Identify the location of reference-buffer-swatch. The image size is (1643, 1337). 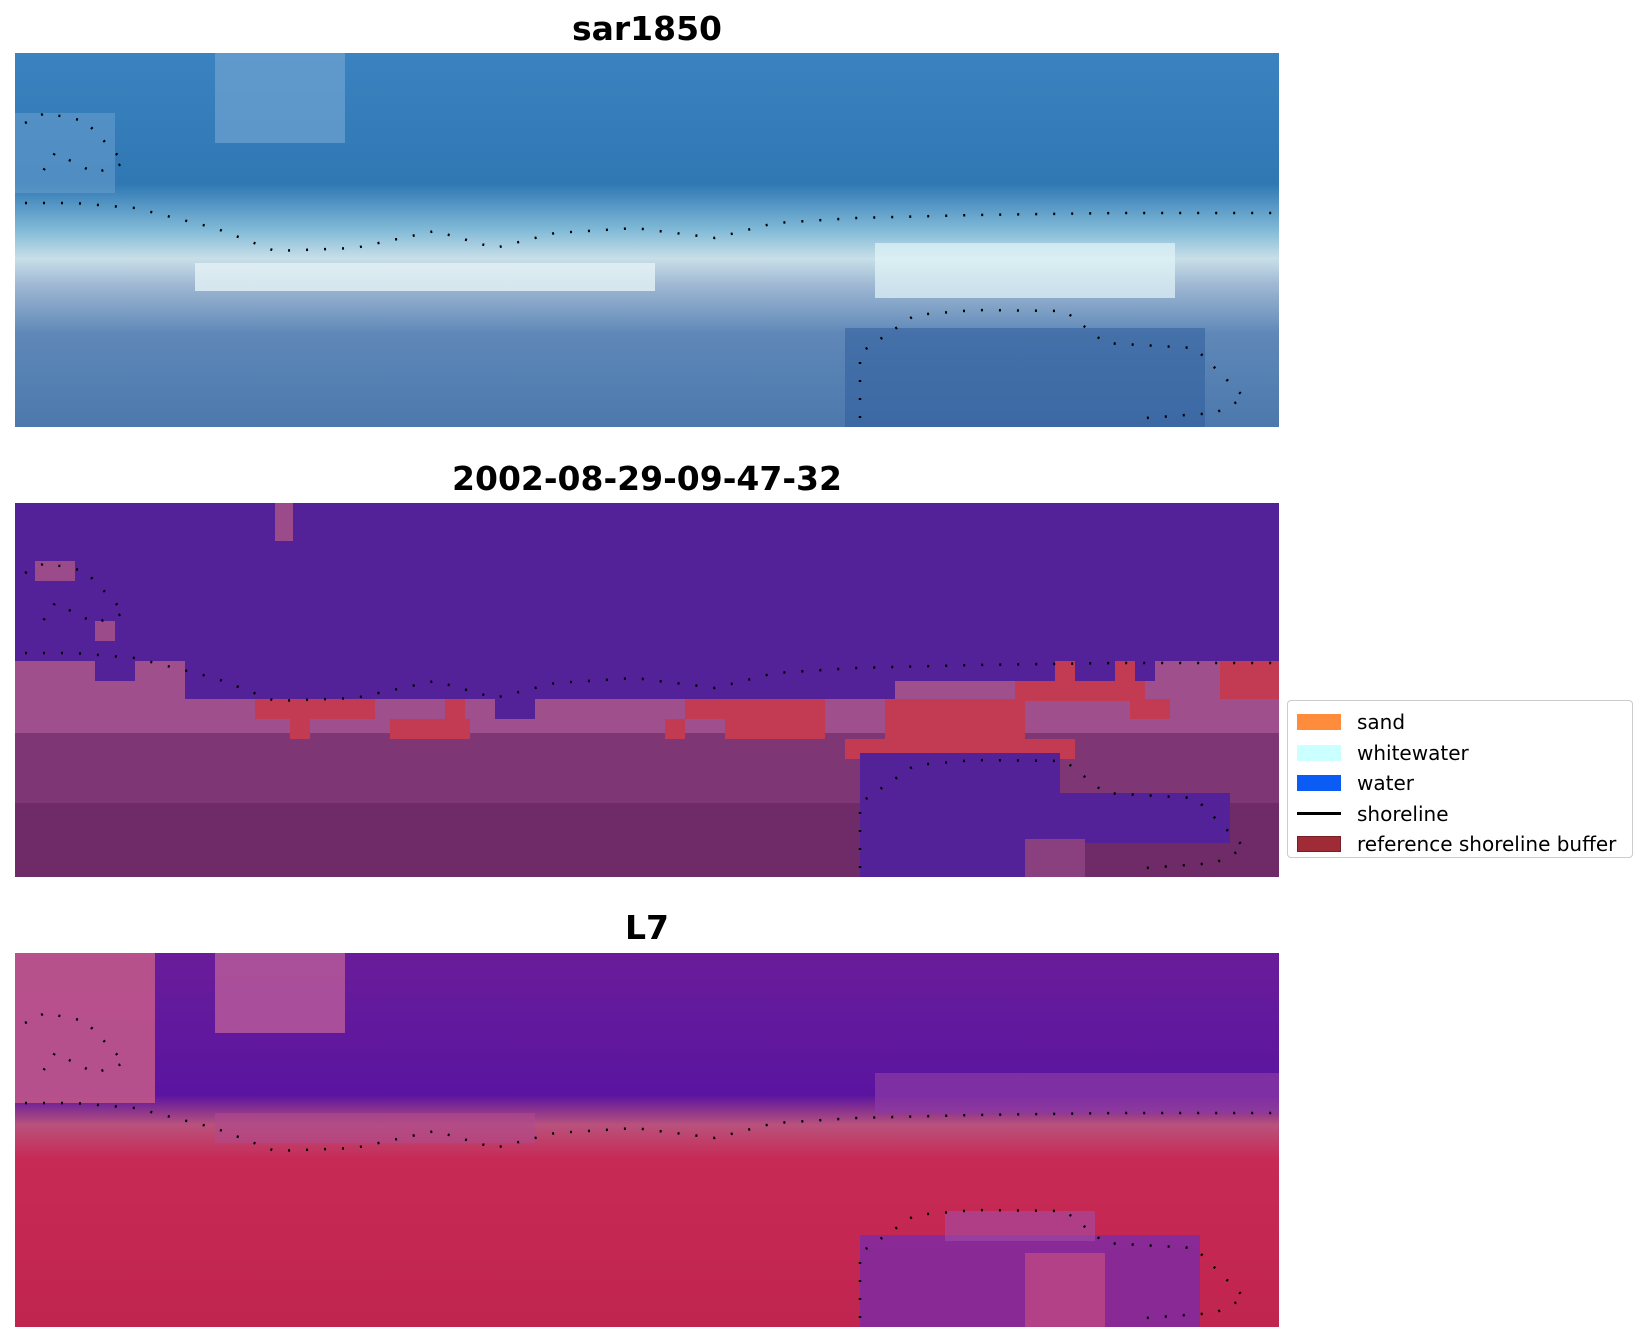
(1319, 844).